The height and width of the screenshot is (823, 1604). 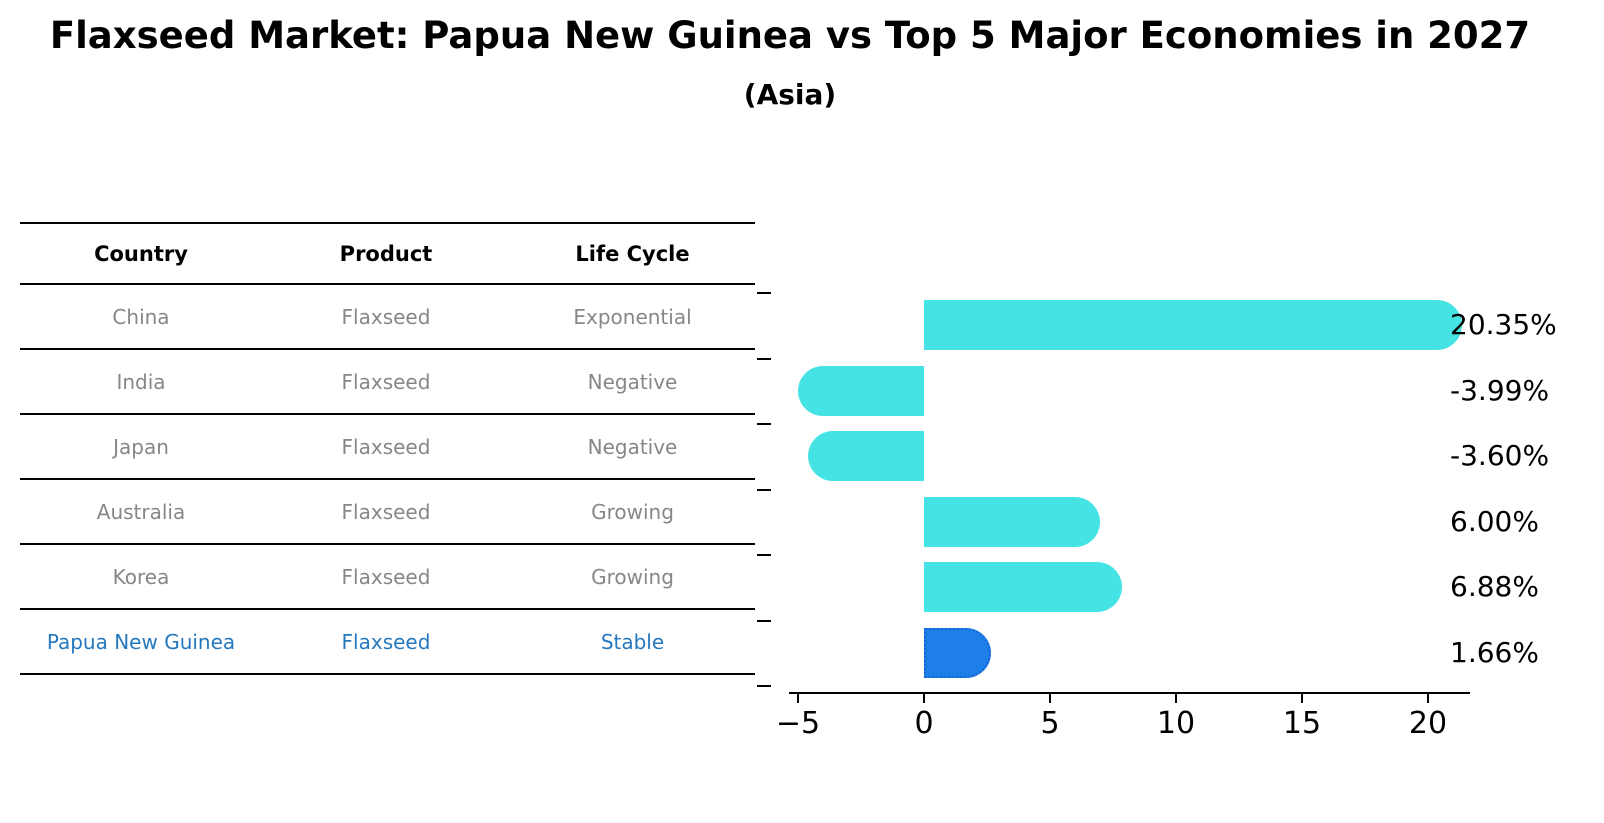 I want to click on x-tick-label: 5, so click(x=1050, y=723).